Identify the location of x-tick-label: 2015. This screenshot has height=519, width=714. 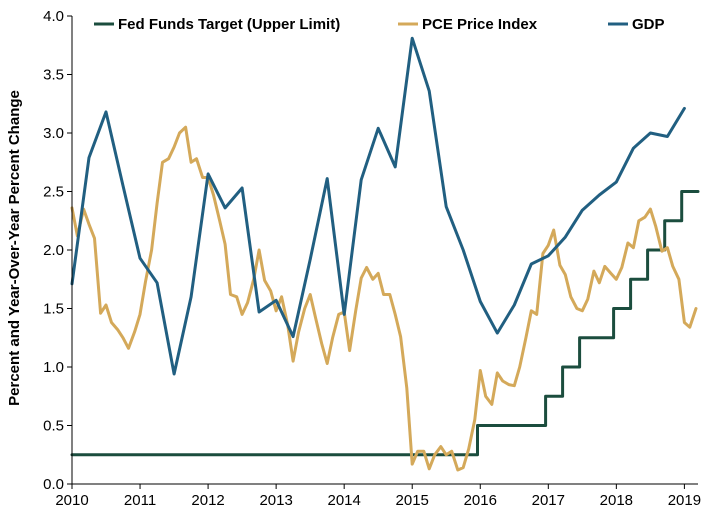
(412, 500).